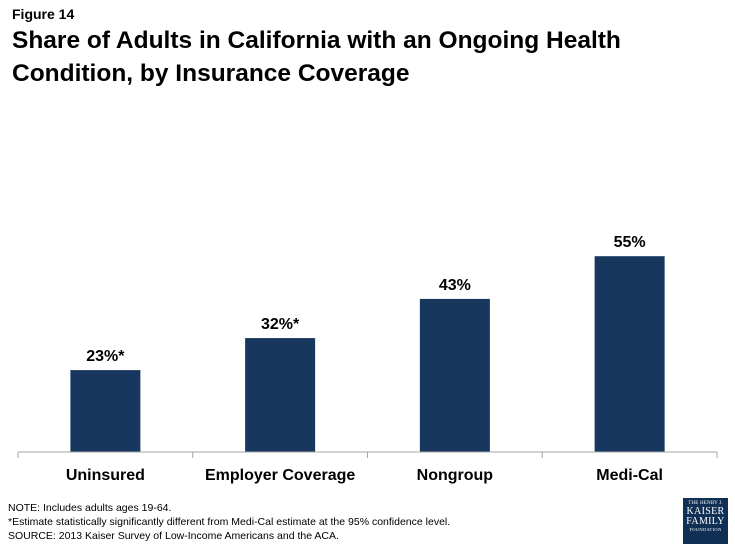 This screenshot has height=551, width=735. Describe the element at coordinates (629, 475) in the screenshot. I see `category-label: Medi-Cal` at that location.